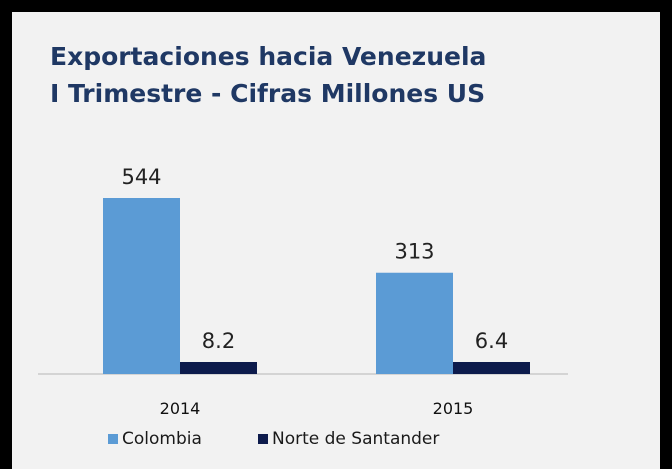  I want to click on data-label: 6.4, so click(491, 341).